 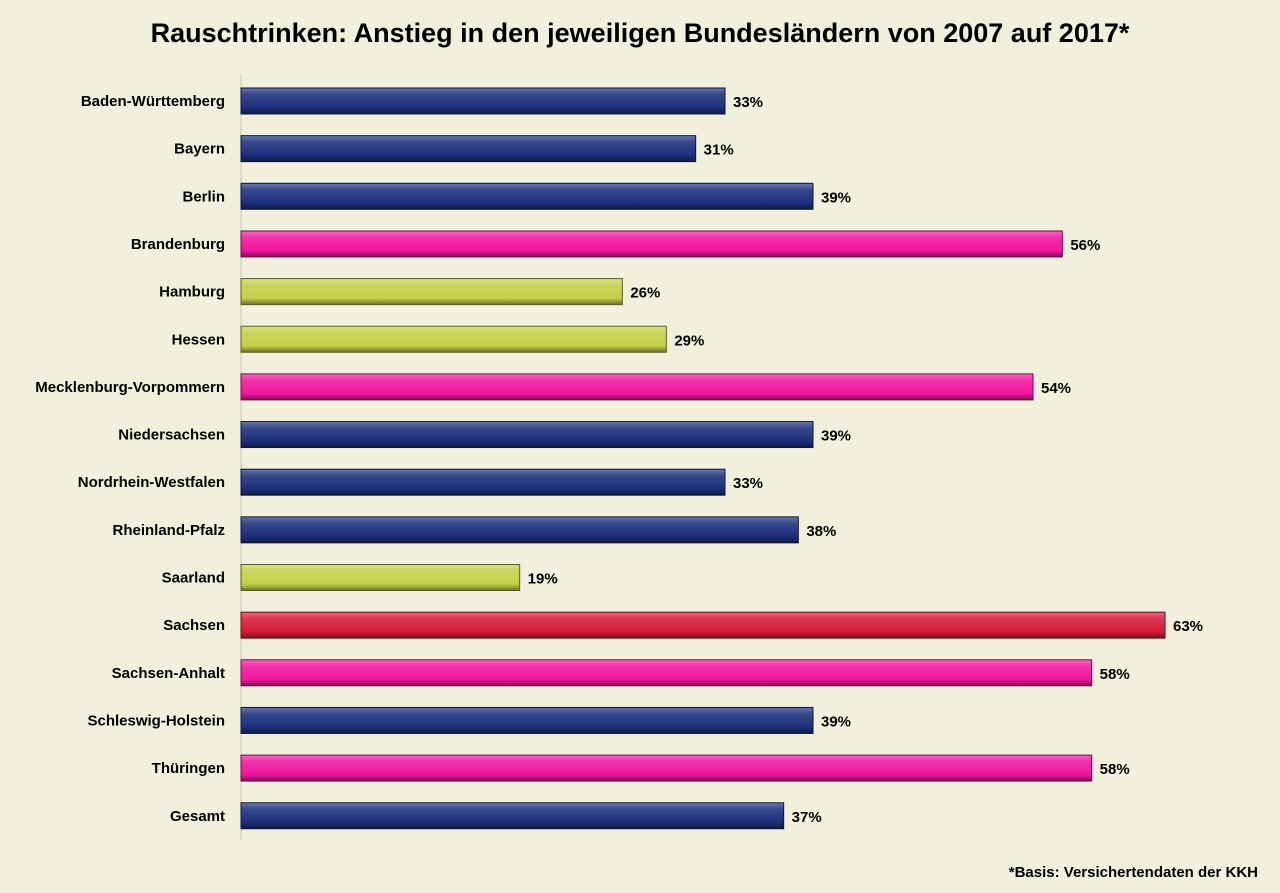 What do you see at coordinates (153, 101) in the screenshot?
I see `category-label: Baden-Württemberg` at bounding box center [153, 101].